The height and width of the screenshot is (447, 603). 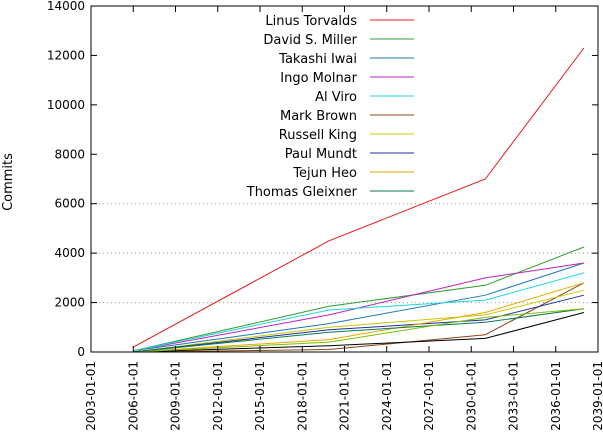 What do you see at coordinates (81, 352) in the screenshot?
I see `y-tick-label: 0` at bounding box center [81, 352].